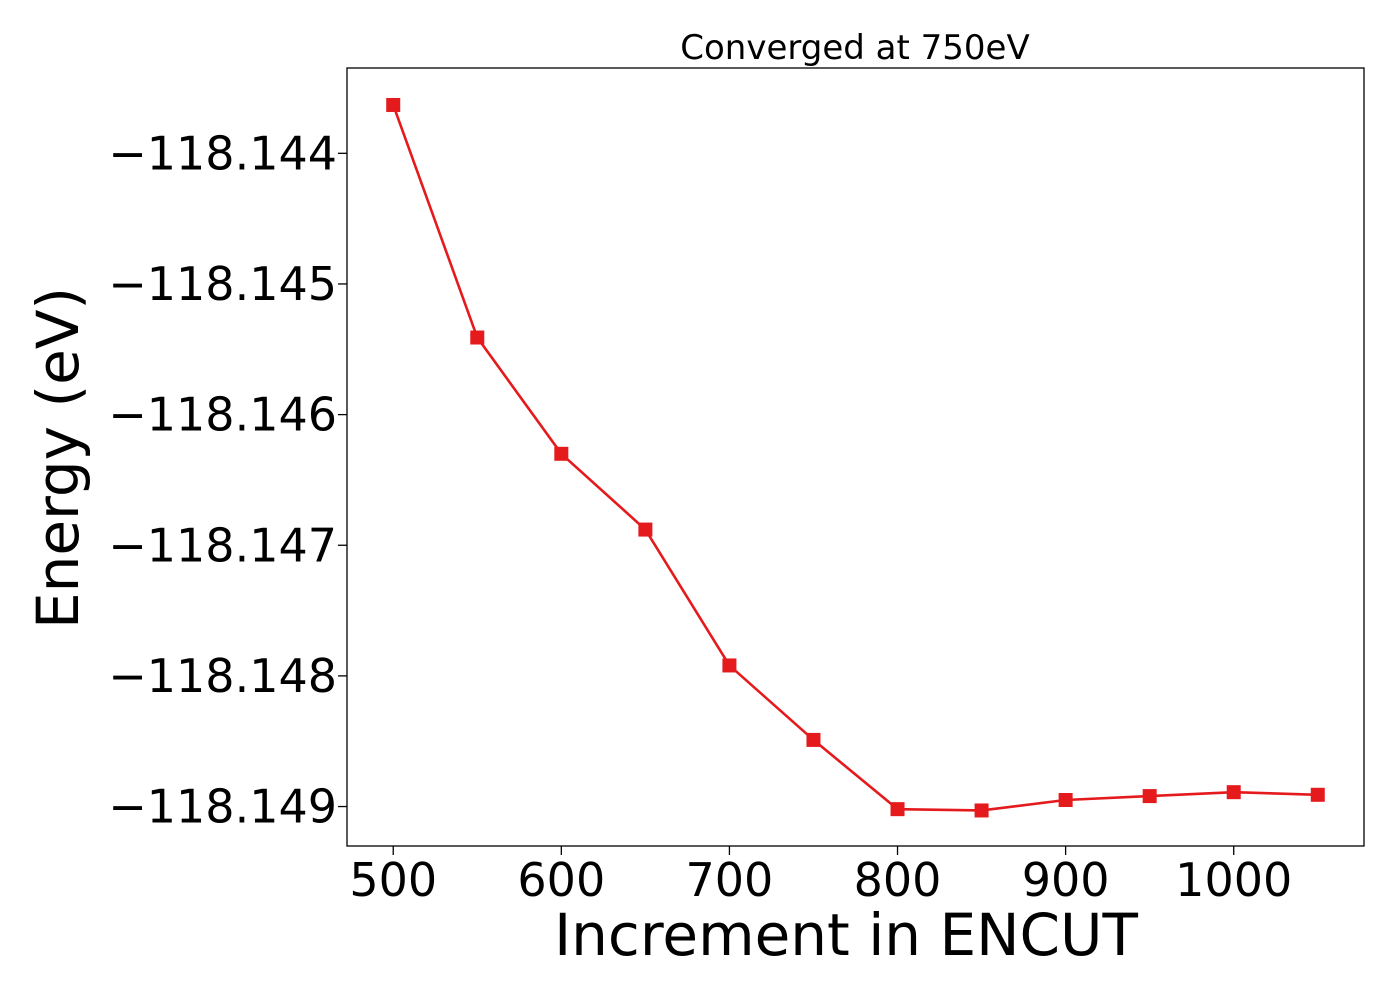 The width and height of the screenshot is (1400, 1005). What do you see at coordinates (222, 284) in the screenshot?
I see `y-tick-label: −118.145` at bounding box center [222, 284].